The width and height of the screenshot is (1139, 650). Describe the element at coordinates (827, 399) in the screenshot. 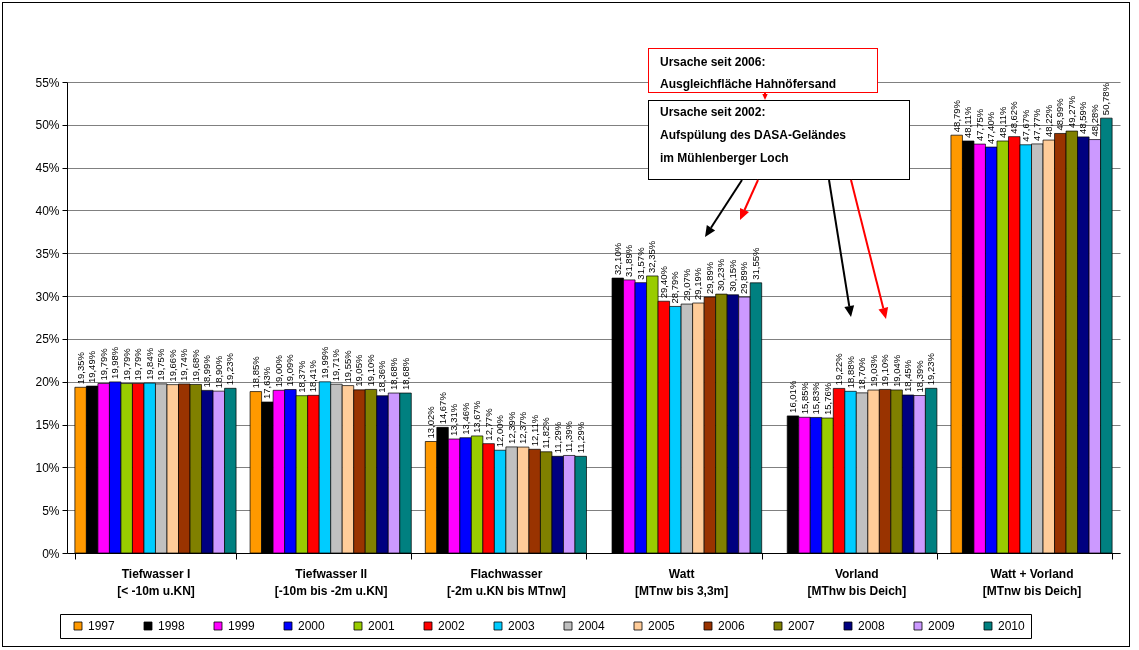

I see `data-label: 15,76%` at that location.